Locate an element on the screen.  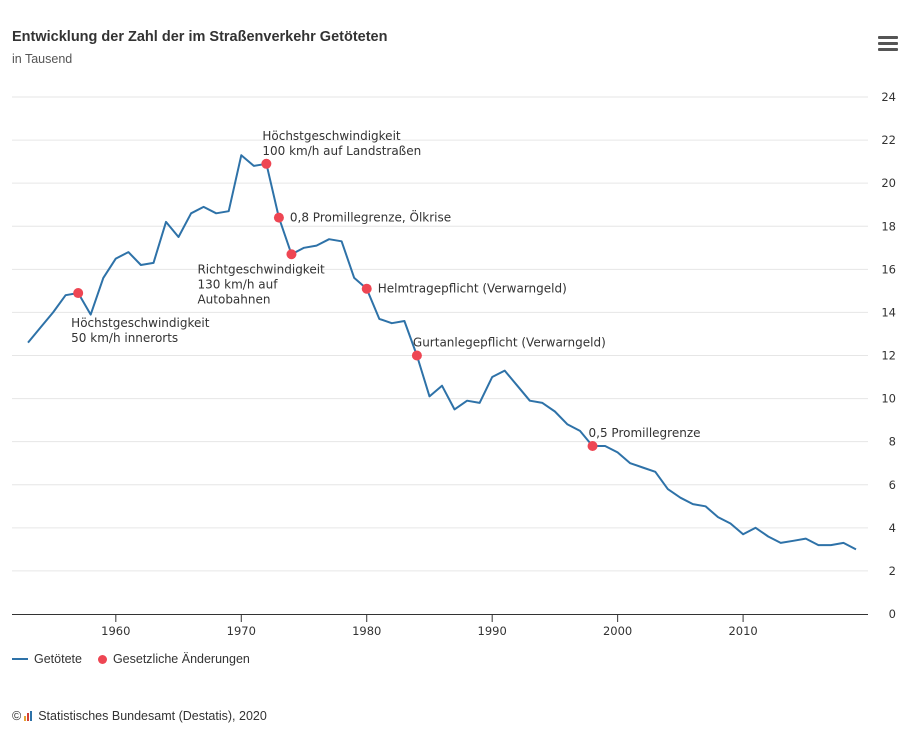
chart-subtitle: in Tausend is located at coordinates (42, 59).